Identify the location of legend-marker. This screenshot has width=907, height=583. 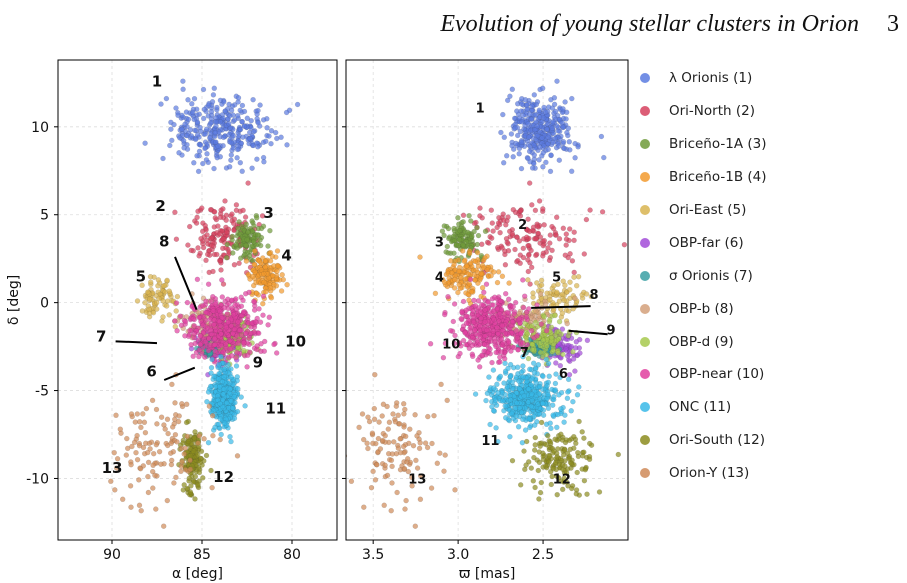
(645, 440).